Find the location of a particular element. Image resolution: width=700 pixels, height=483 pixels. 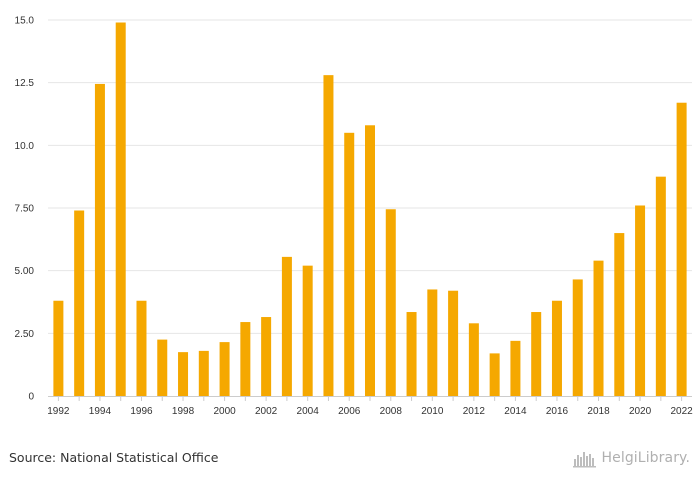

bar-2000 is located at coordinates (224, 369).